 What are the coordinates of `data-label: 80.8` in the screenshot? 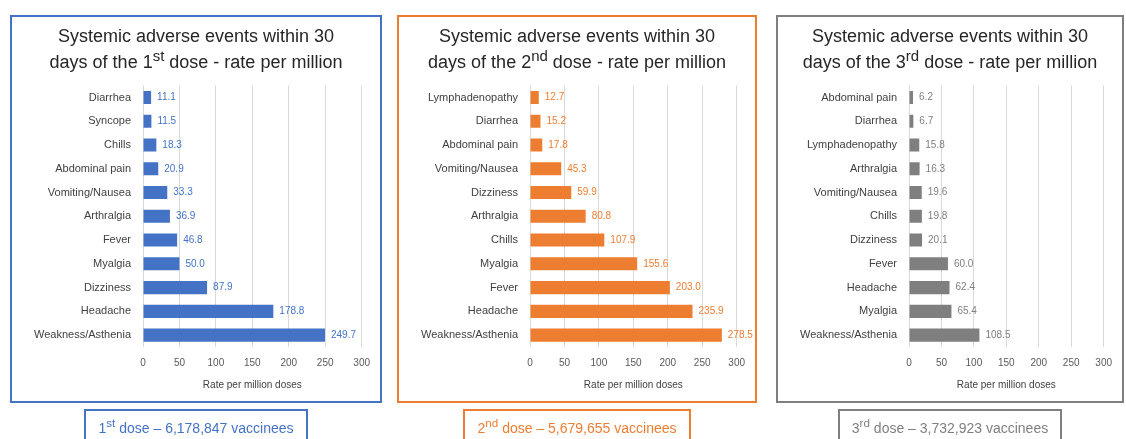 It's located at (601, 216).